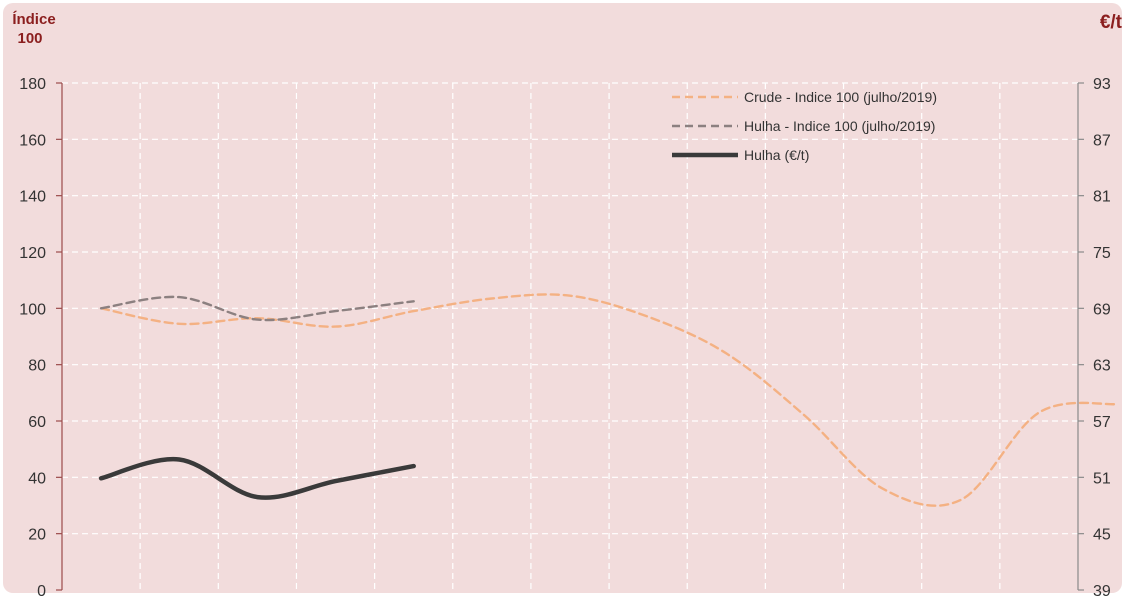 Image resolution: width=1126 pixels, height=601 pixels. Describe the element at coordinates (32, 309) in the screenshot. I see `y-left-tick-label: 100` at that location.